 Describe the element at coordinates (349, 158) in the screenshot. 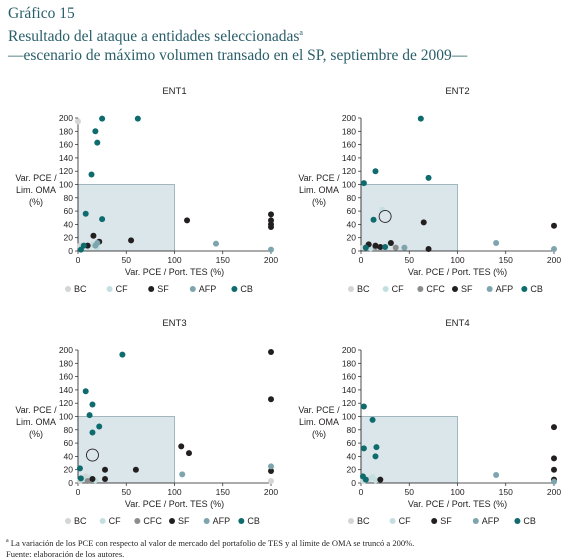

I see `y-tick-label: 140` at that location.